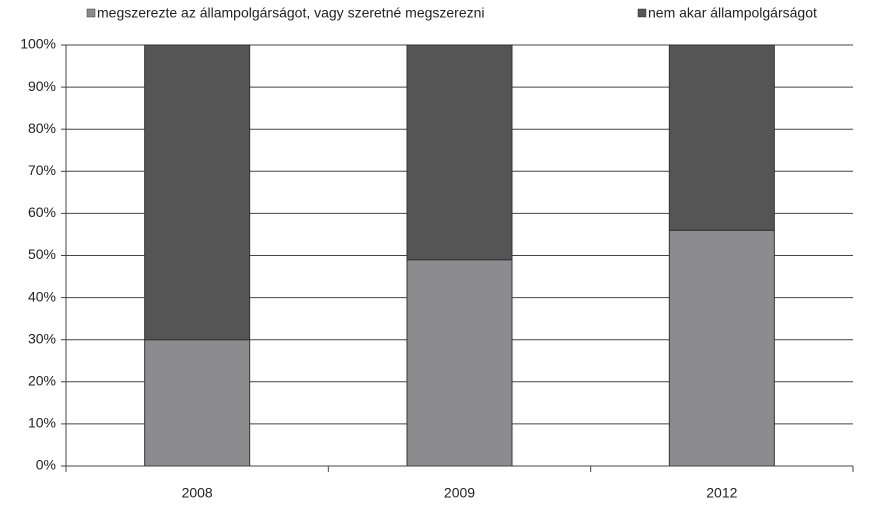 The width and height of the screenshot is (877, 505). What do you see at coordinates (42, 423) in the screenshot?
I see `y-tick-label: 10%` at bounding box center [42, 423].